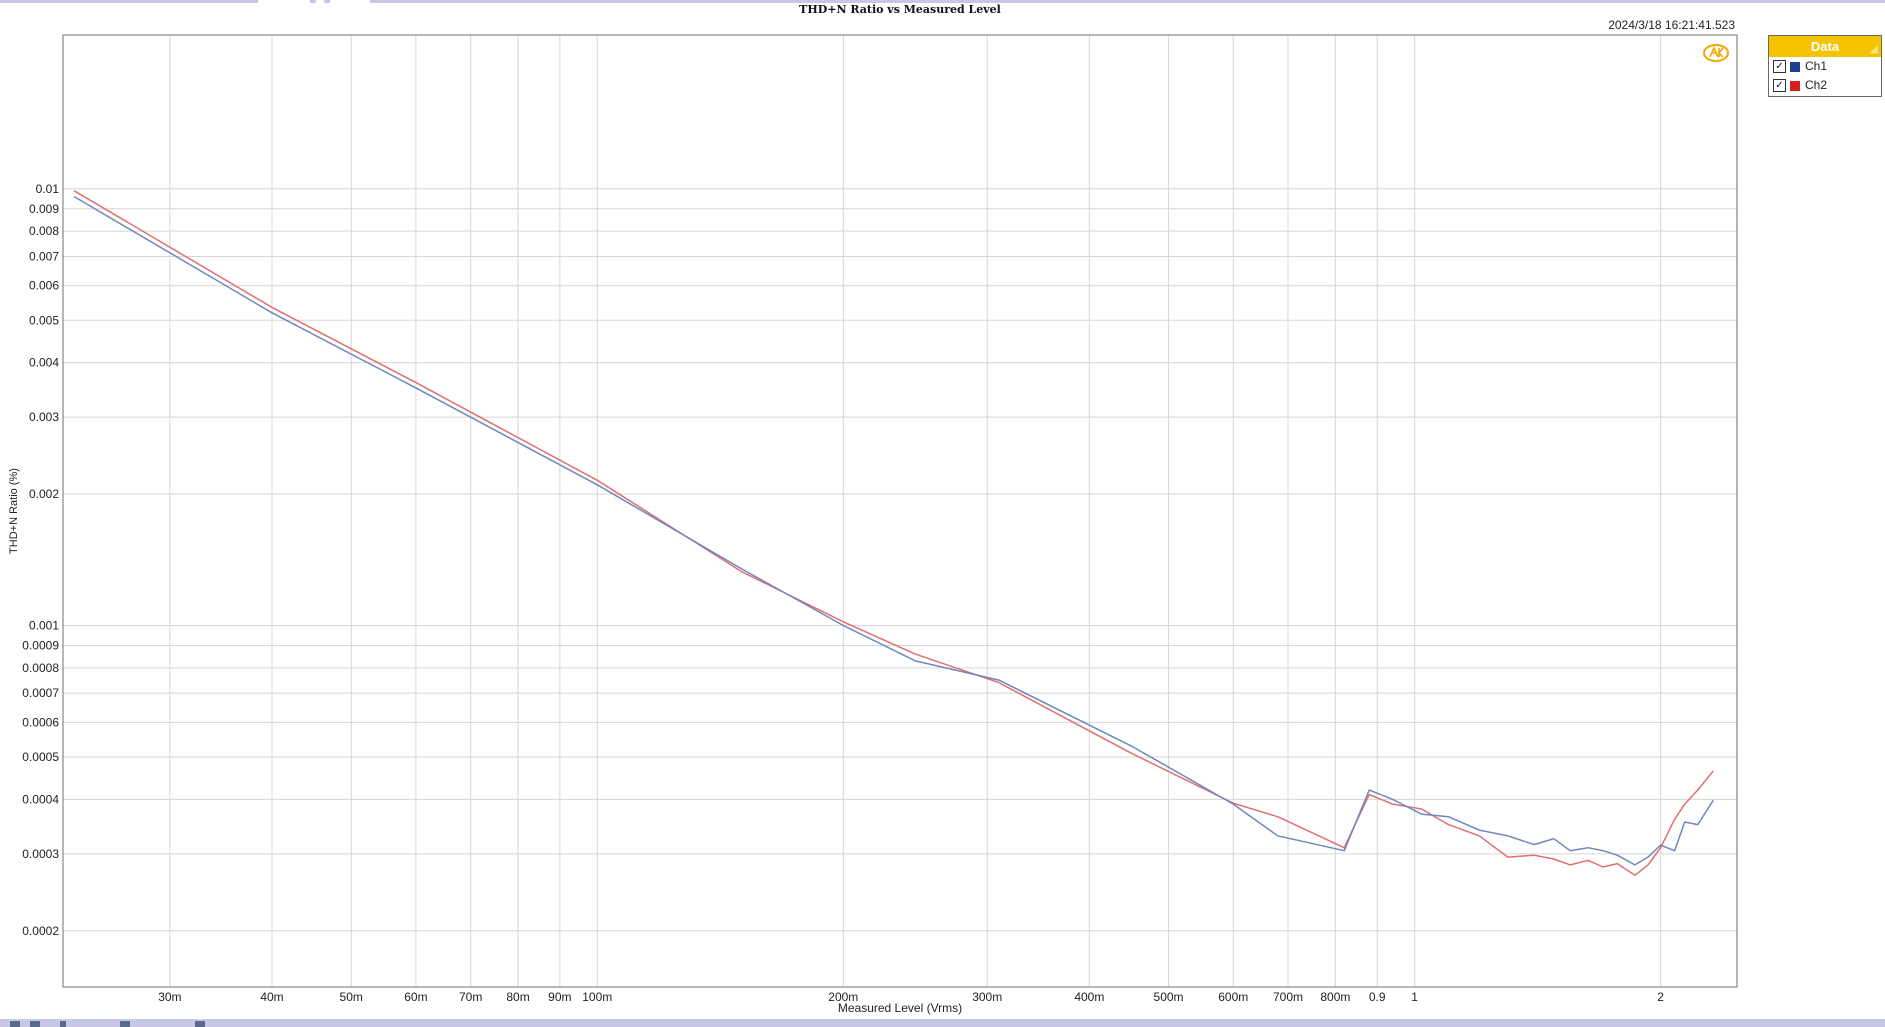  What do you see at coordinates (470, 997) in the screenshot?
I see `x-tick-label: 70m` at bounding box center [470, 997].